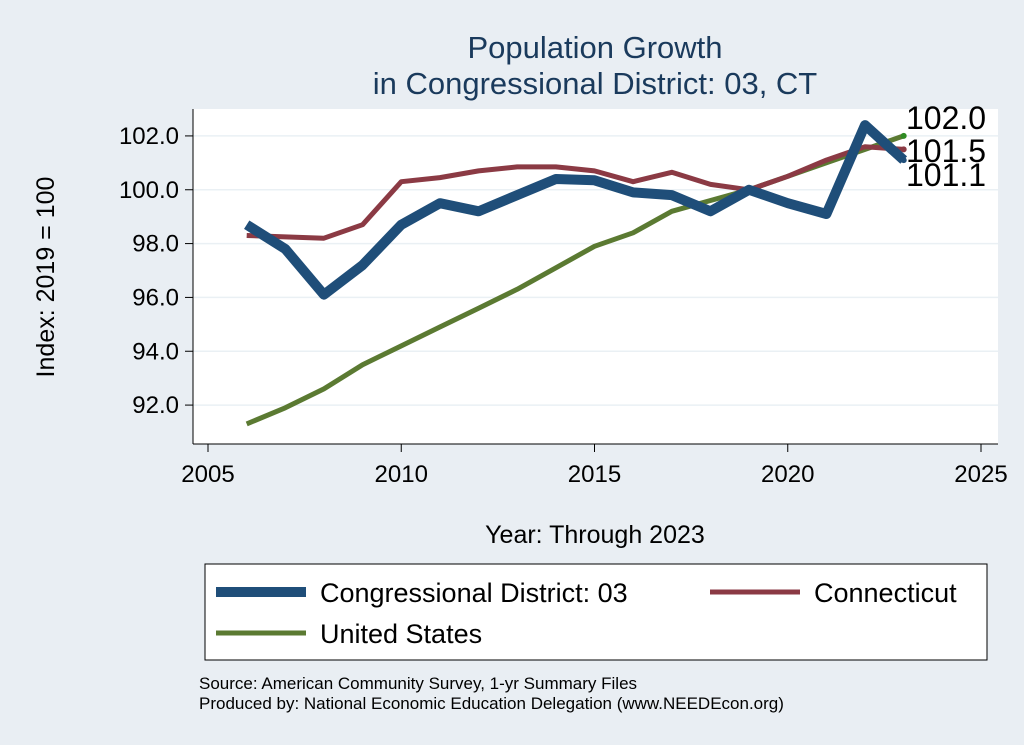 The height and width of the screenshot is (745, 1024). What do you see at coordinates (594, 47) in the screenshot?
I see `chart-title-line-1: Population Growth` at bounding box center [594, 47].